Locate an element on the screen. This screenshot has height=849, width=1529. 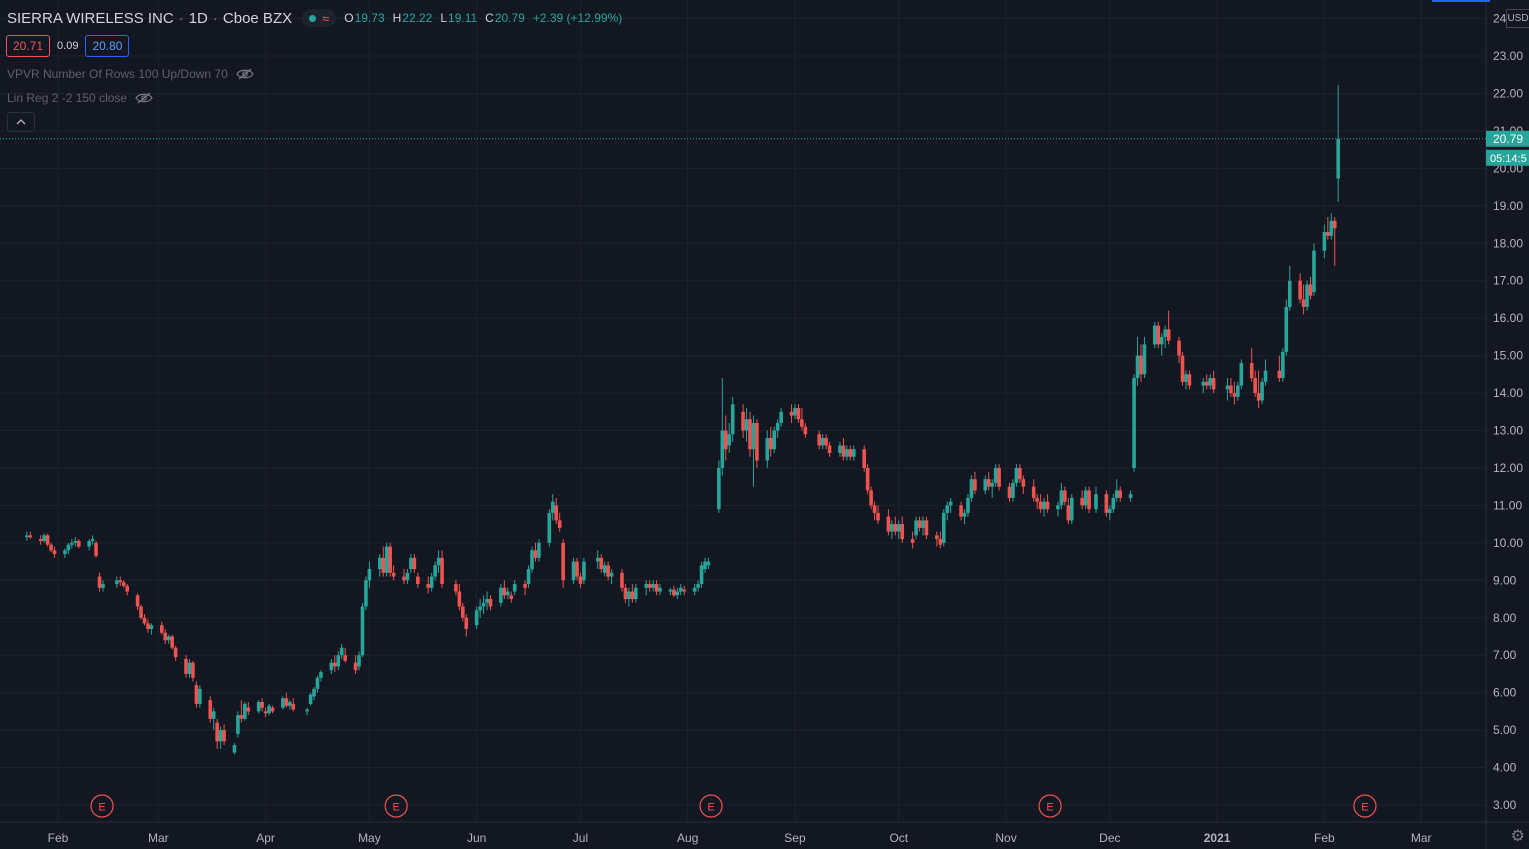
exchange-label: Cboe BZX is located at coordinates (257, 18).